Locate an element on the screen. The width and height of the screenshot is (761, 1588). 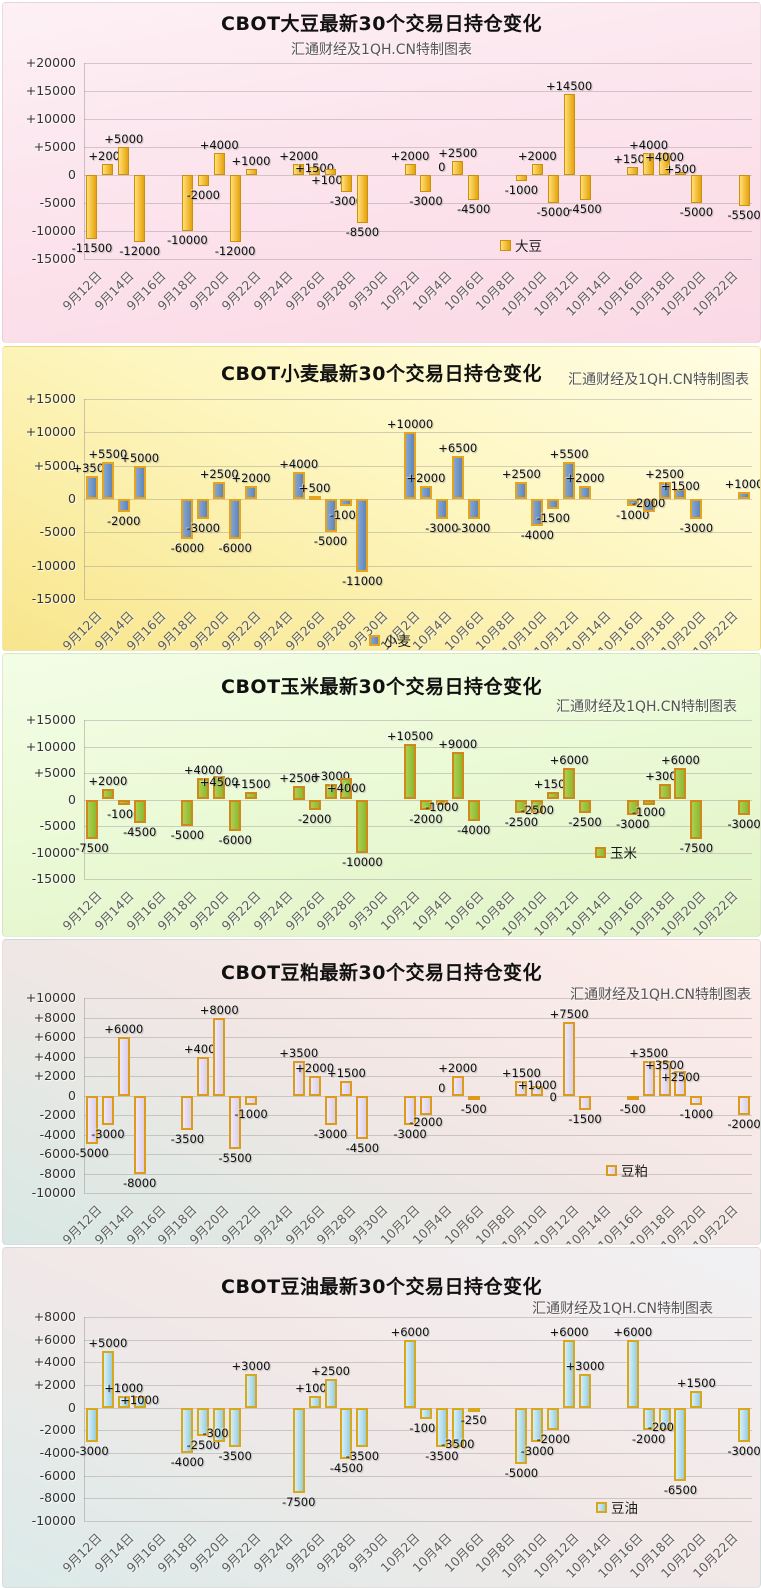
bar-value-label: -4000 is located at coordinates (537, 534).